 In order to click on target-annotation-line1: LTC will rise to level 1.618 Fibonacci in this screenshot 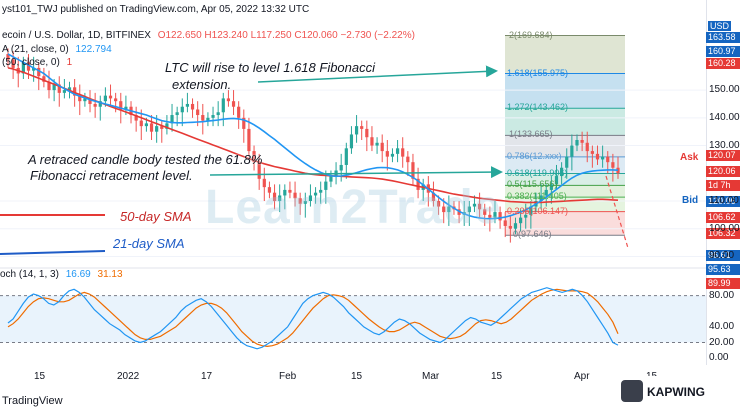, I will do `click(270, 67)`.